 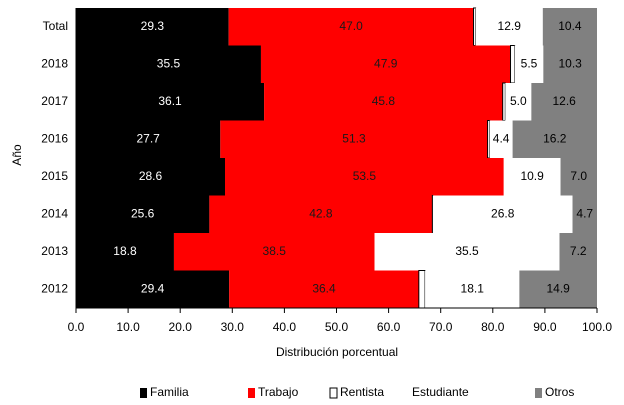 I want to click on data-label: 4.4, so click(x=501, y=138).